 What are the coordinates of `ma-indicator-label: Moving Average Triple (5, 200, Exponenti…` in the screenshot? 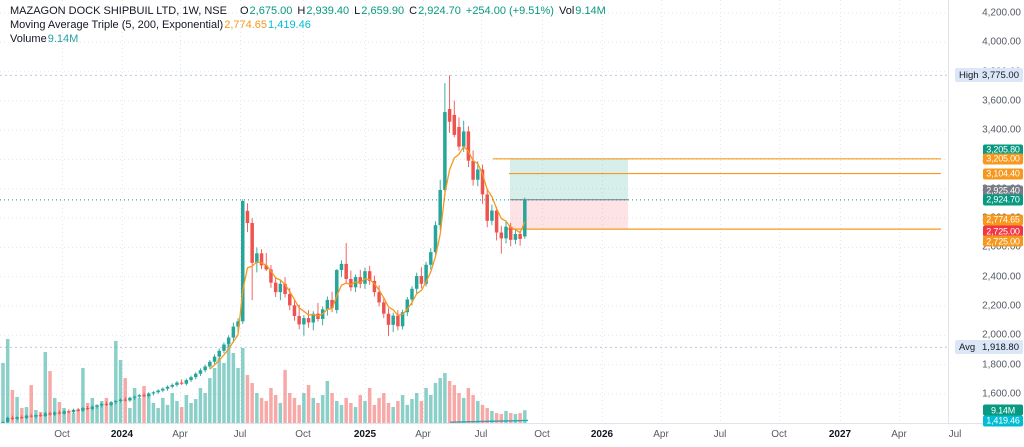 It's located at (117, 25).